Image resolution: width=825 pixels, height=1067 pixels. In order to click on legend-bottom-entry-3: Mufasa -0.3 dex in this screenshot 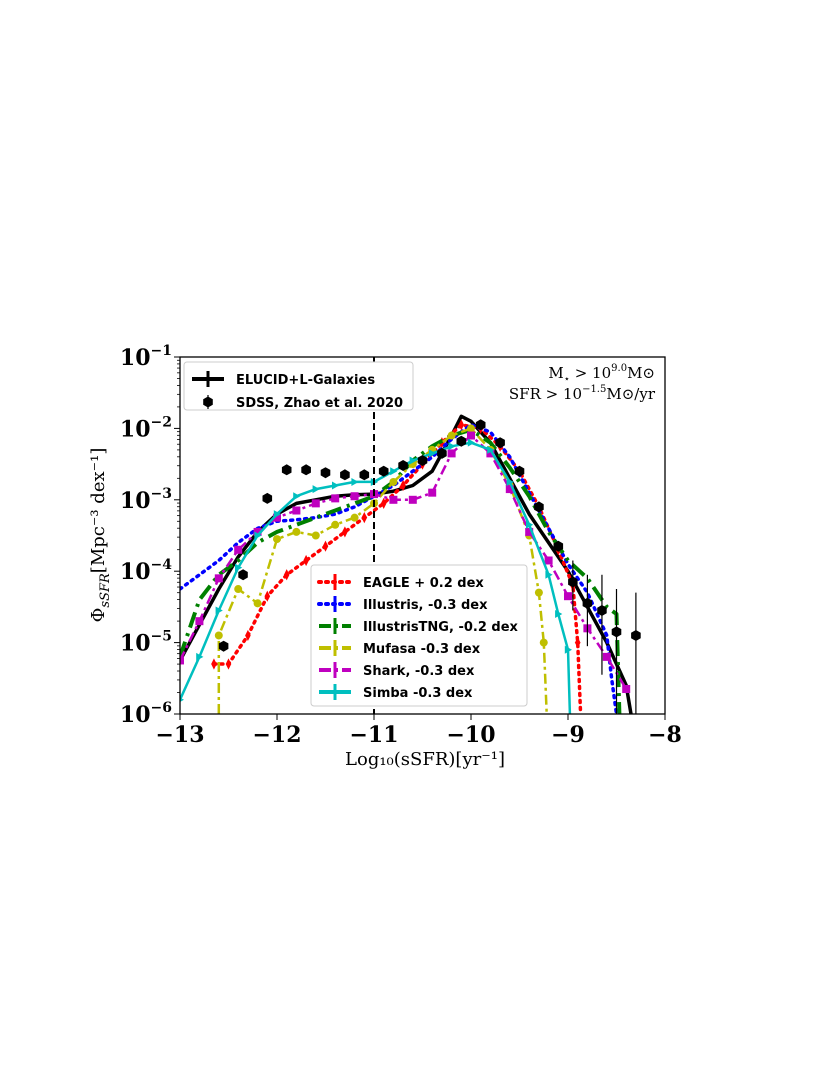, I will do `click(400, 648)`.